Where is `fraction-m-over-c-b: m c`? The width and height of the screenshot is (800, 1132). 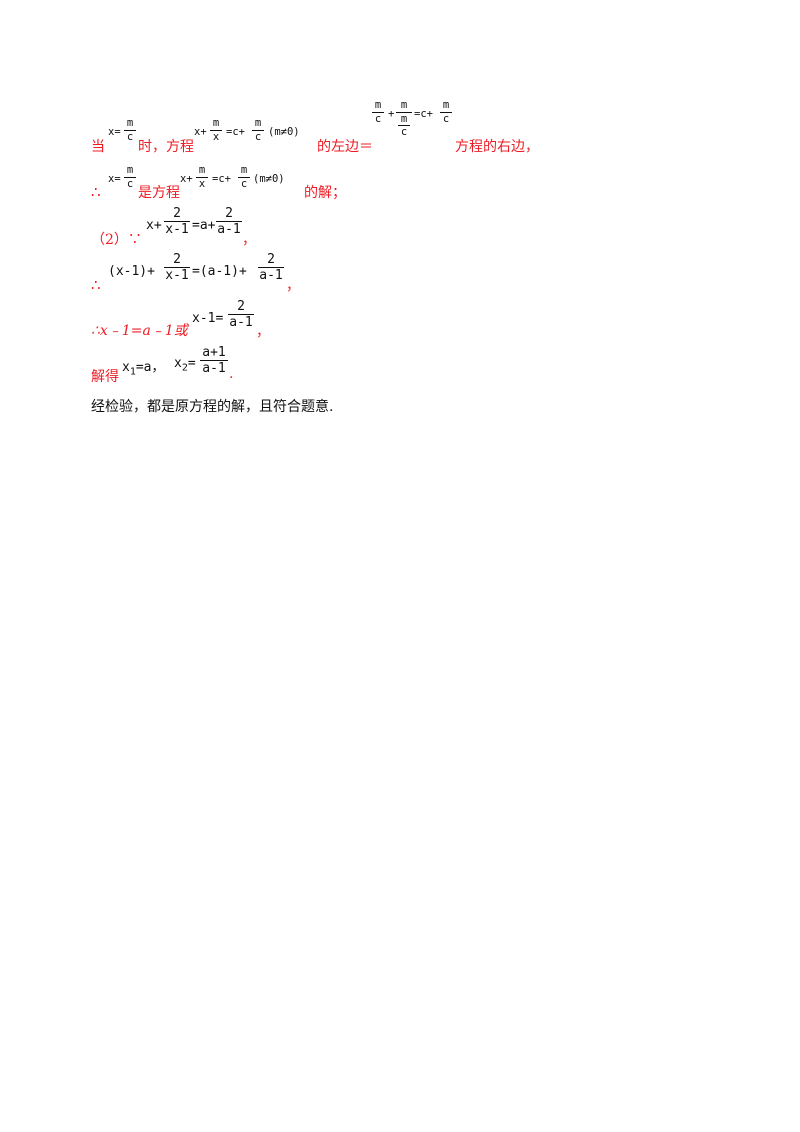
fraction-m-over-c-b: m c is located at coordinates (446, 112).